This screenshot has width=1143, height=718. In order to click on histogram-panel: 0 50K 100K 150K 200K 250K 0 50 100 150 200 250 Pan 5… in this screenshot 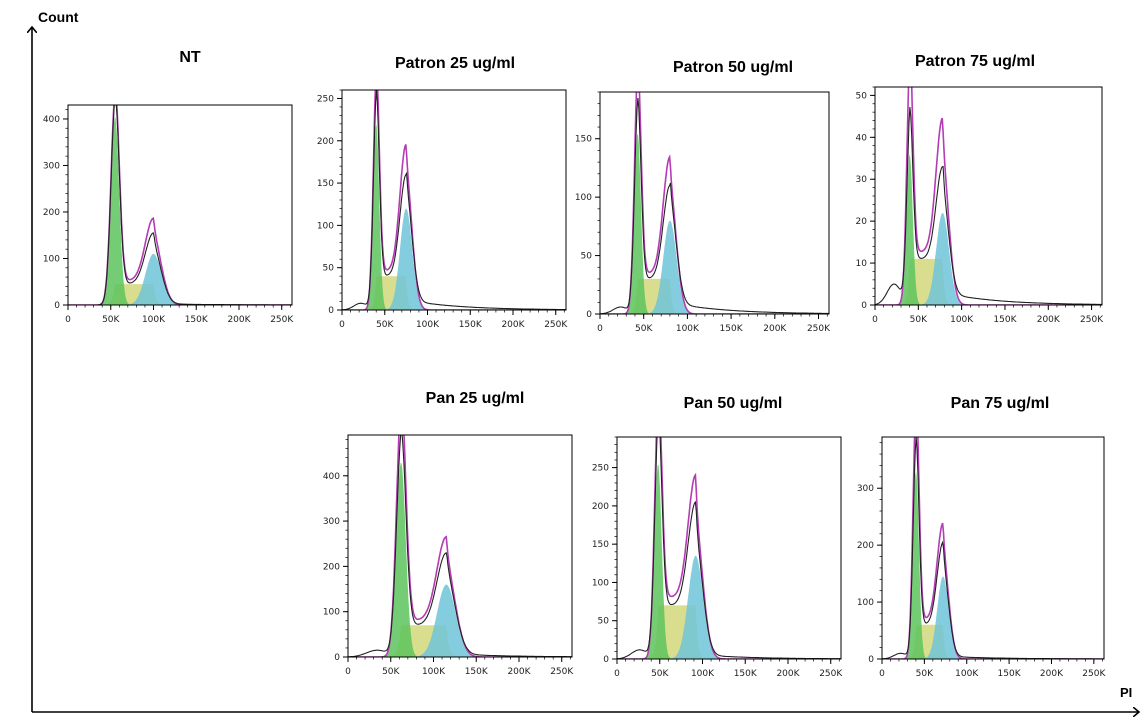, I will do `click(718, 537)`.